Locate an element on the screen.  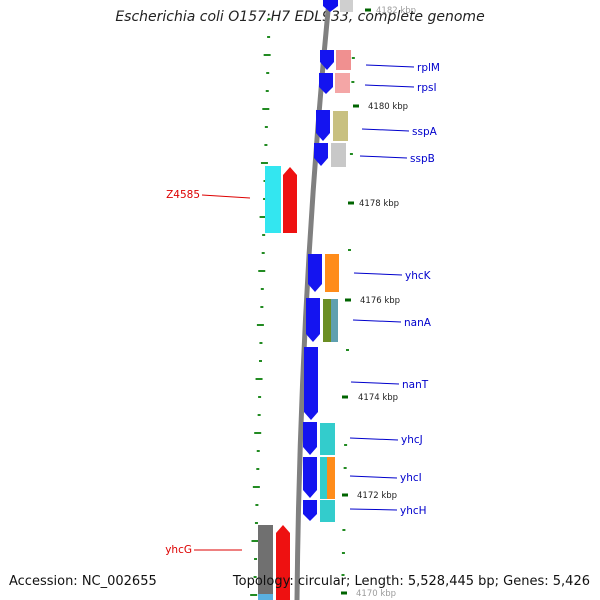
accession-label: Accession: NC_002655 is located at coordinates (83, 581).